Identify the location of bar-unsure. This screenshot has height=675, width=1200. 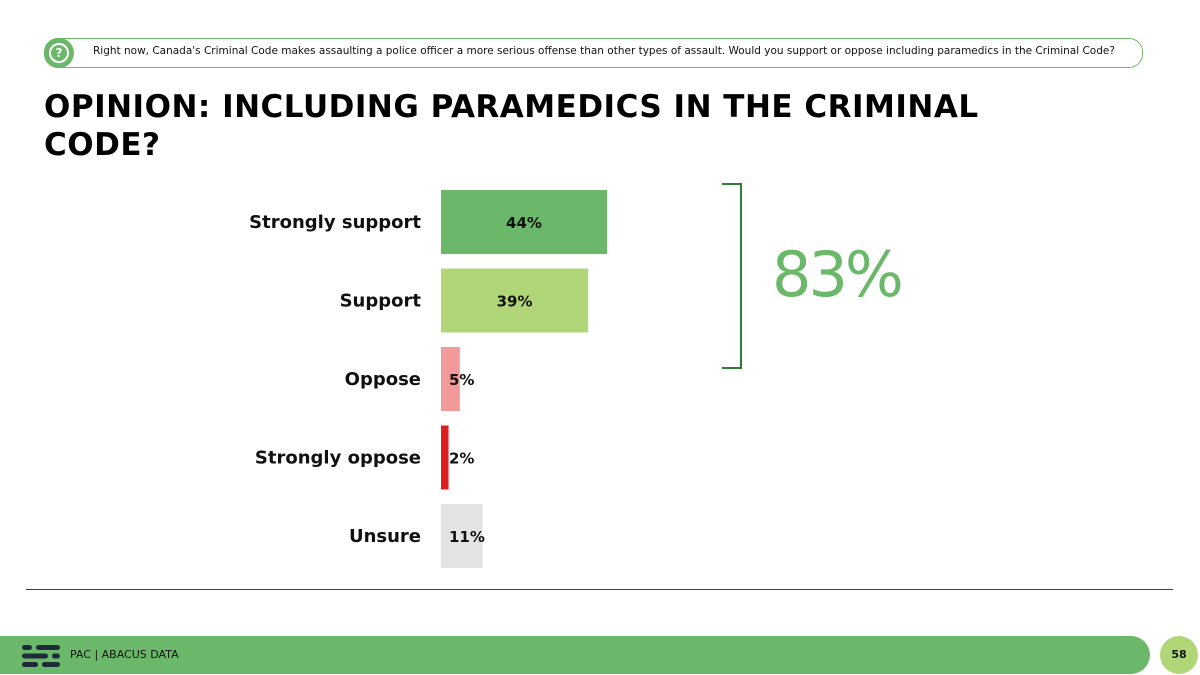
(462, 536).